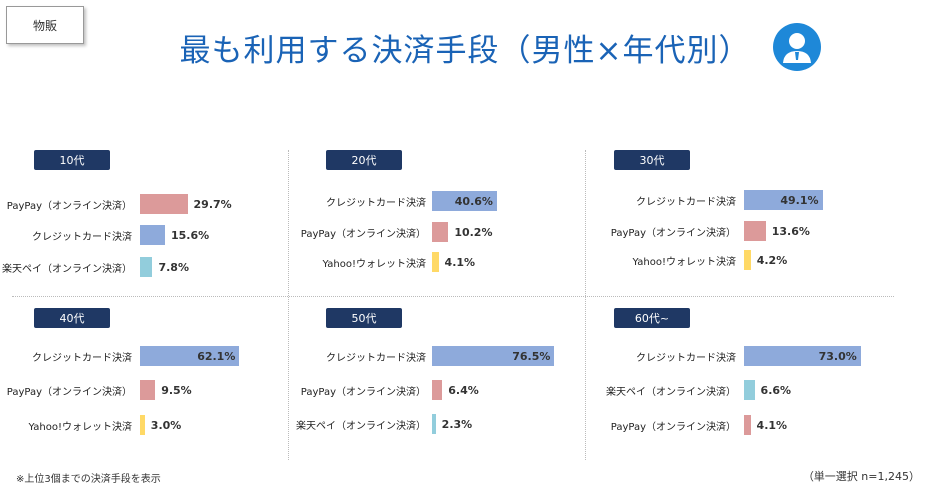 This screenshot has width=940, height=492. I want to click on bar-row: クレジットカード決済 15.6%, so click(178, 235).